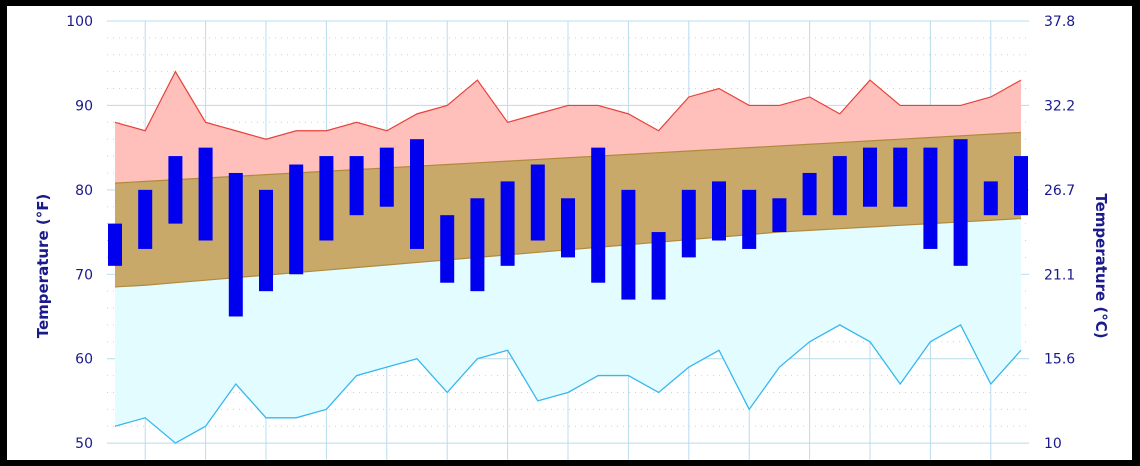 The width and height of the screenshot is (1140, 466). What do you see at coordinates (43, 266) in the screenshot?
I see `left-axis-title: Temperature (°F)` at bounding box center [43, 266].